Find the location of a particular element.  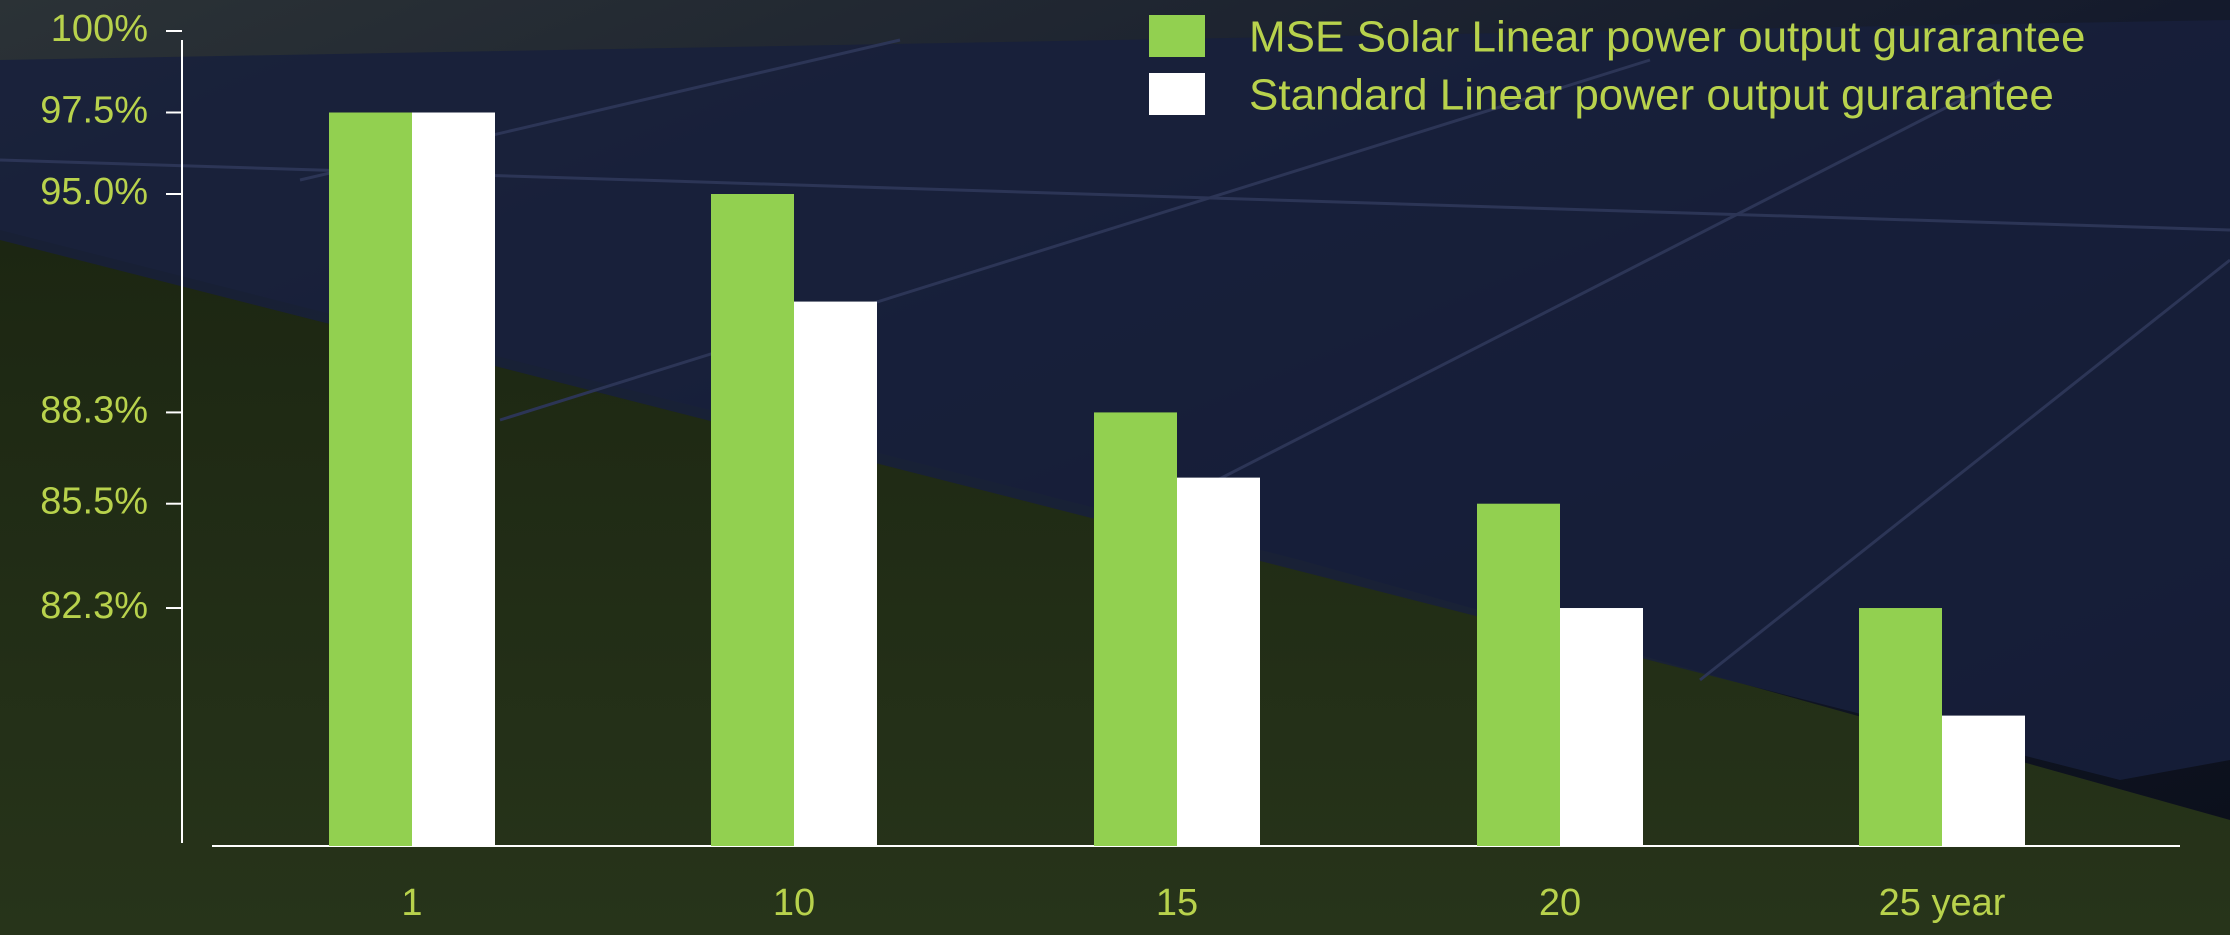

x-tick-label: 10 is located at coordinates (794, 903).